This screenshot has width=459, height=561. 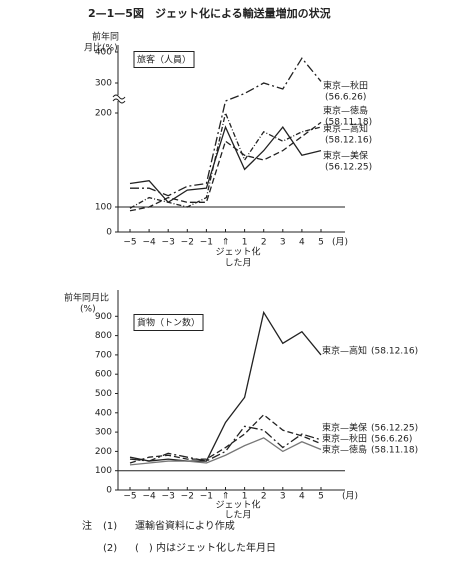 I want to click on y-axis-label: (%), so click(x=88, y=310).